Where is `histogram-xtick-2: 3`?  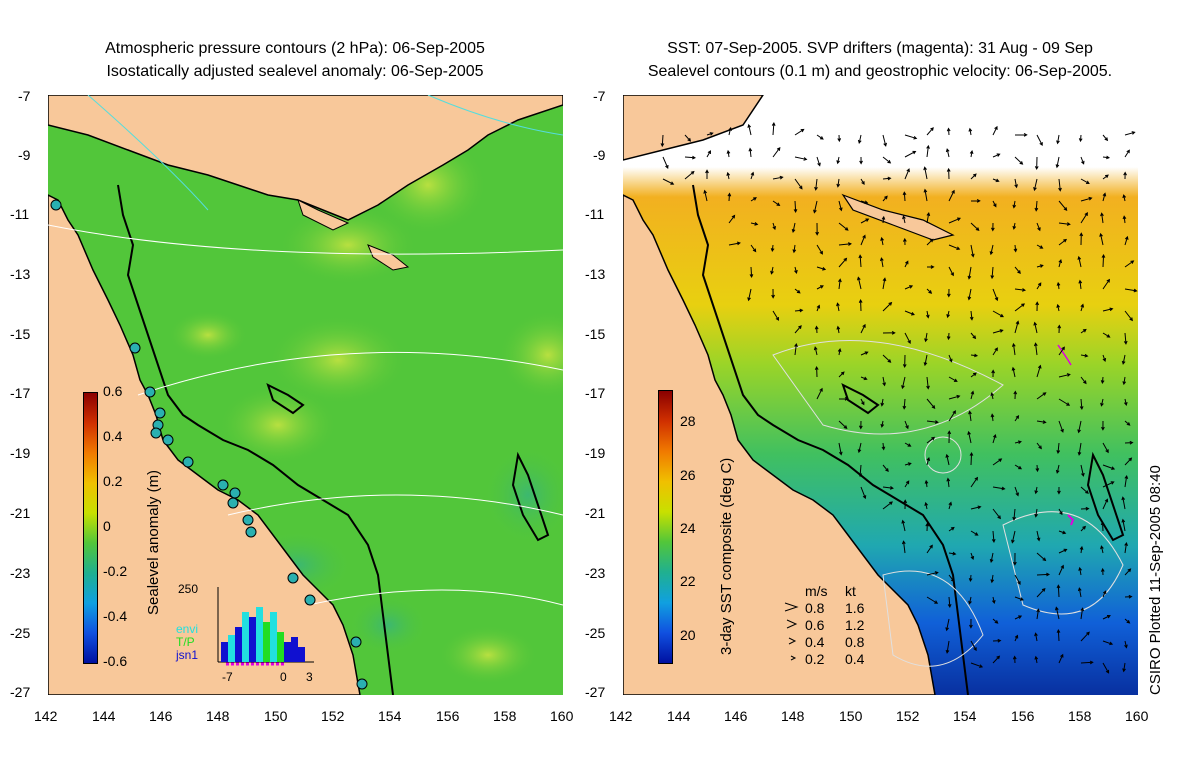
histogram-xtick-2: 3 is located at coordinates (309, 677).